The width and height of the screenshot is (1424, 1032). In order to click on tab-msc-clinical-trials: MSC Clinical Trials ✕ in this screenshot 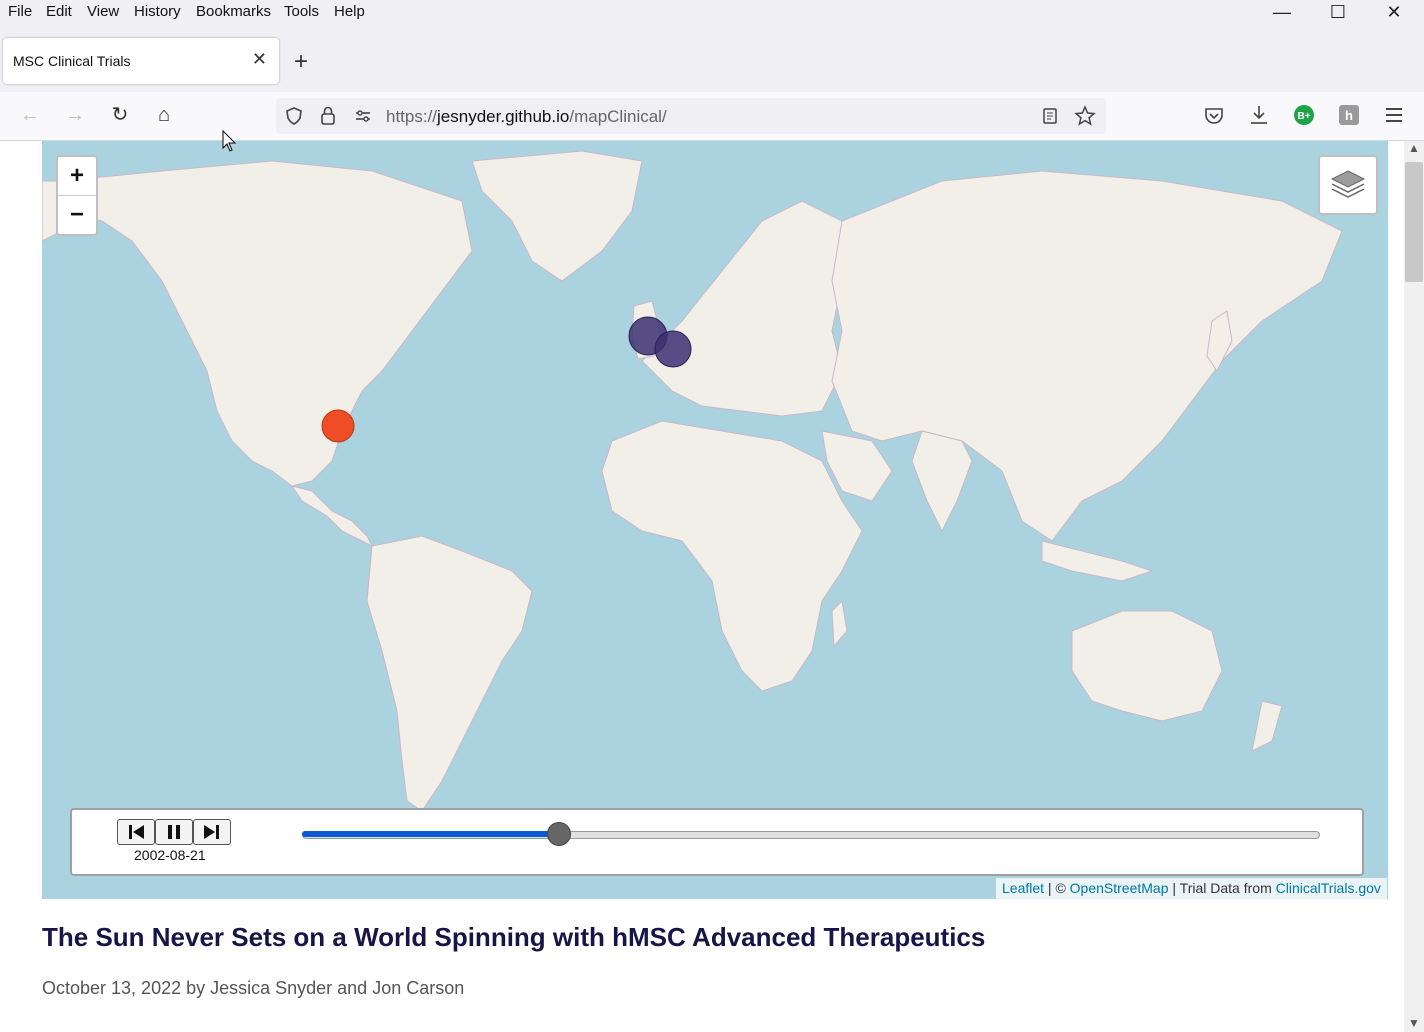, I will do `click(141, 61)`.